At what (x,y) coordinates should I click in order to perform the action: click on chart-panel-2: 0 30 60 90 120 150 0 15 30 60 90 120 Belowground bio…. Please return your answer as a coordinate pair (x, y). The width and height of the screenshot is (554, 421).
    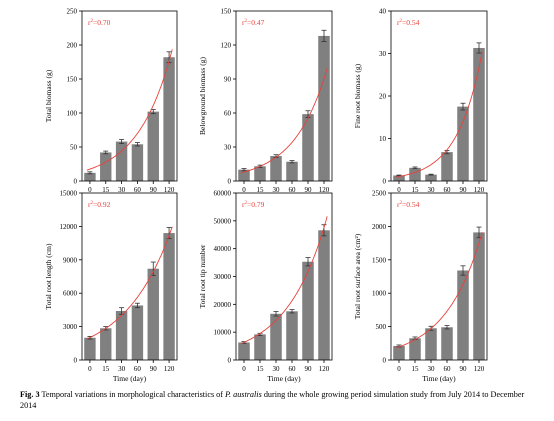
    Looking at the image, I should click on (265, 101).